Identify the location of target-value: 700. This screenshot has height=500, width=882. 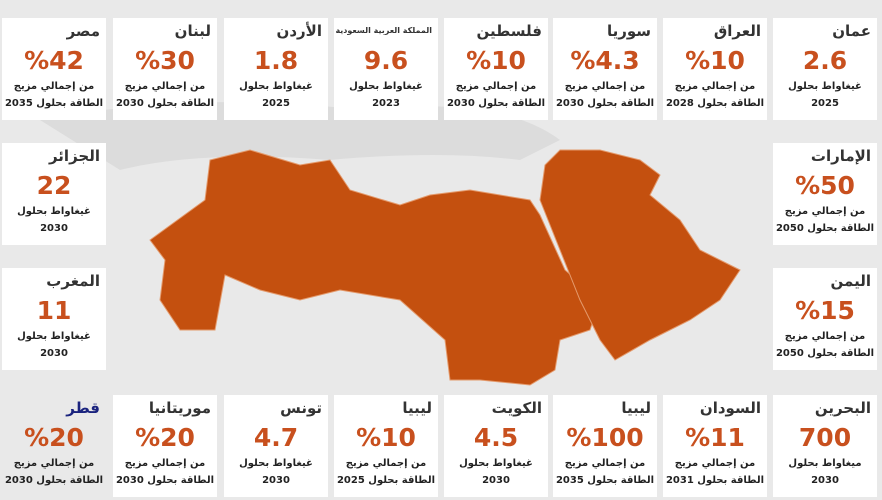
(825, 437).